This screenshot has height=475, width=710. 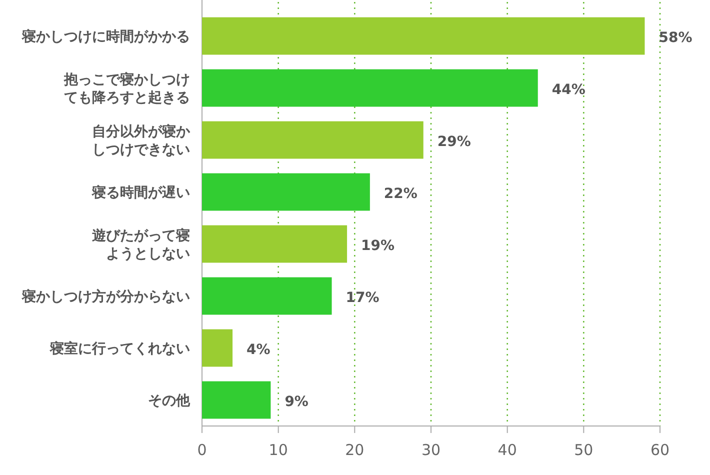 I want to click on data-label: 29%, so click(x=454, y=142).